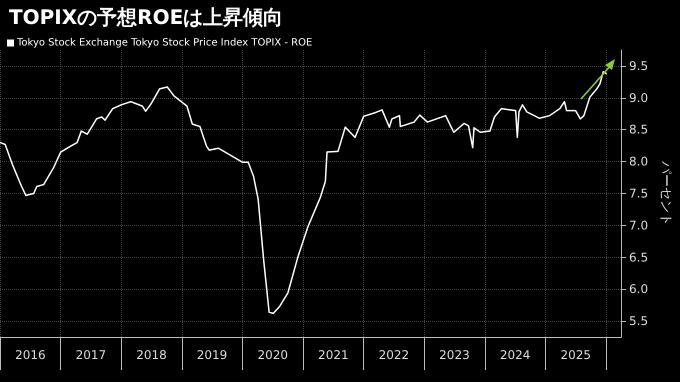  What do you see at coordinates (146, 17) in the screenshot?
I see `chart-title: TOPIXの予想ROEは上昇傾向` at bounding box center [146, 17].